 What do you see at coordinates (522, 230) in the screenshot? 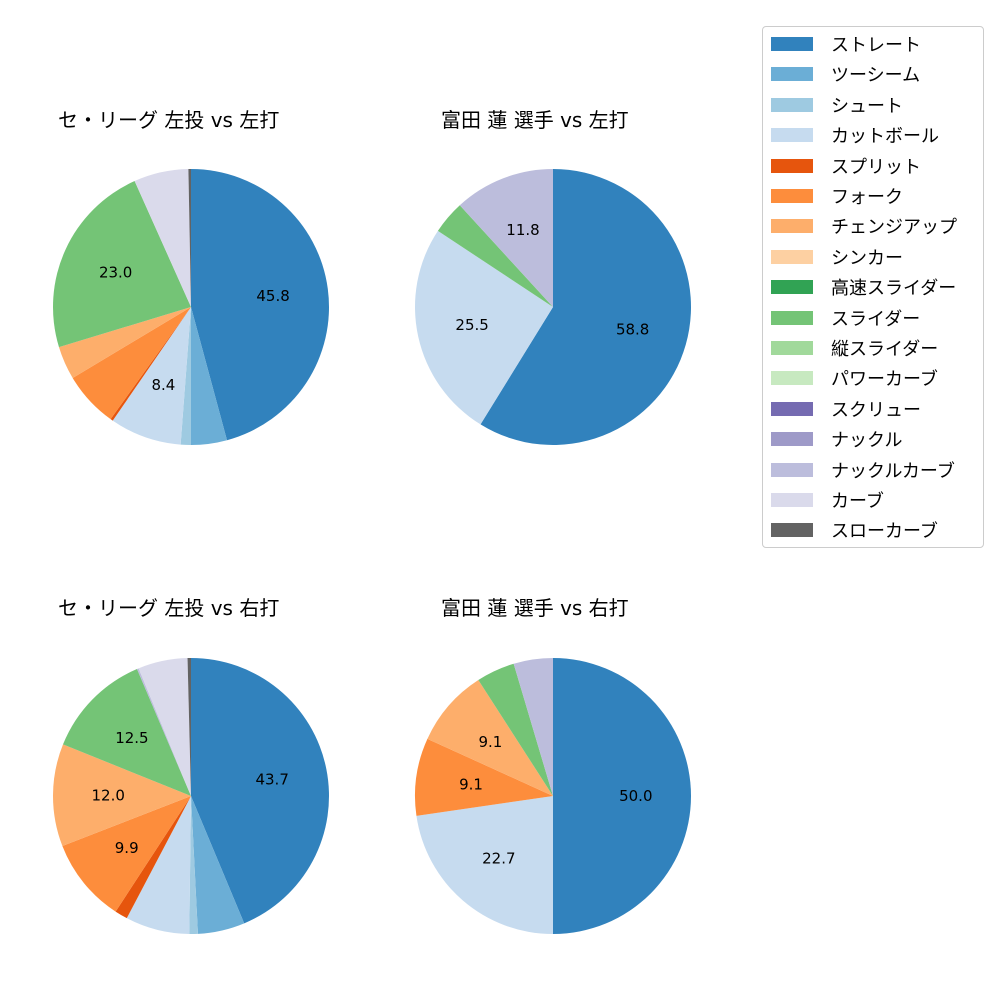
I see `slice-value-label: 11.8` at bounding box center [522, 230].